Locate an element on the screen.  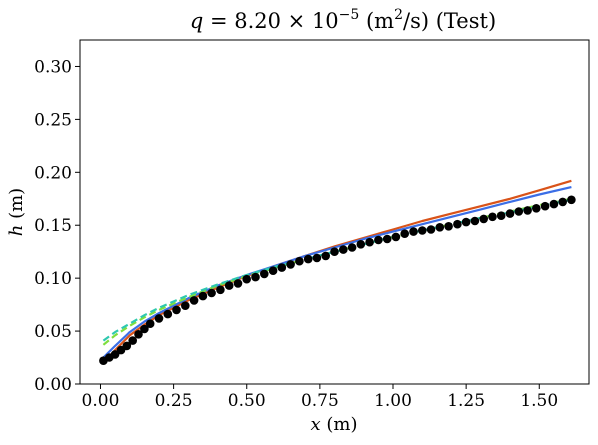
x-tick-label: 1.00 is located at coordinates (393, 401).